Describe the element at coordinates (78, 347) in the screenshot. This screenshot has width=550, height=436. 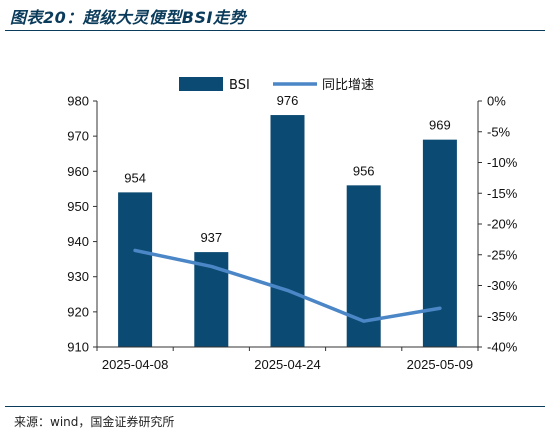
I see `left-axis-tick-label: 910` at that location.